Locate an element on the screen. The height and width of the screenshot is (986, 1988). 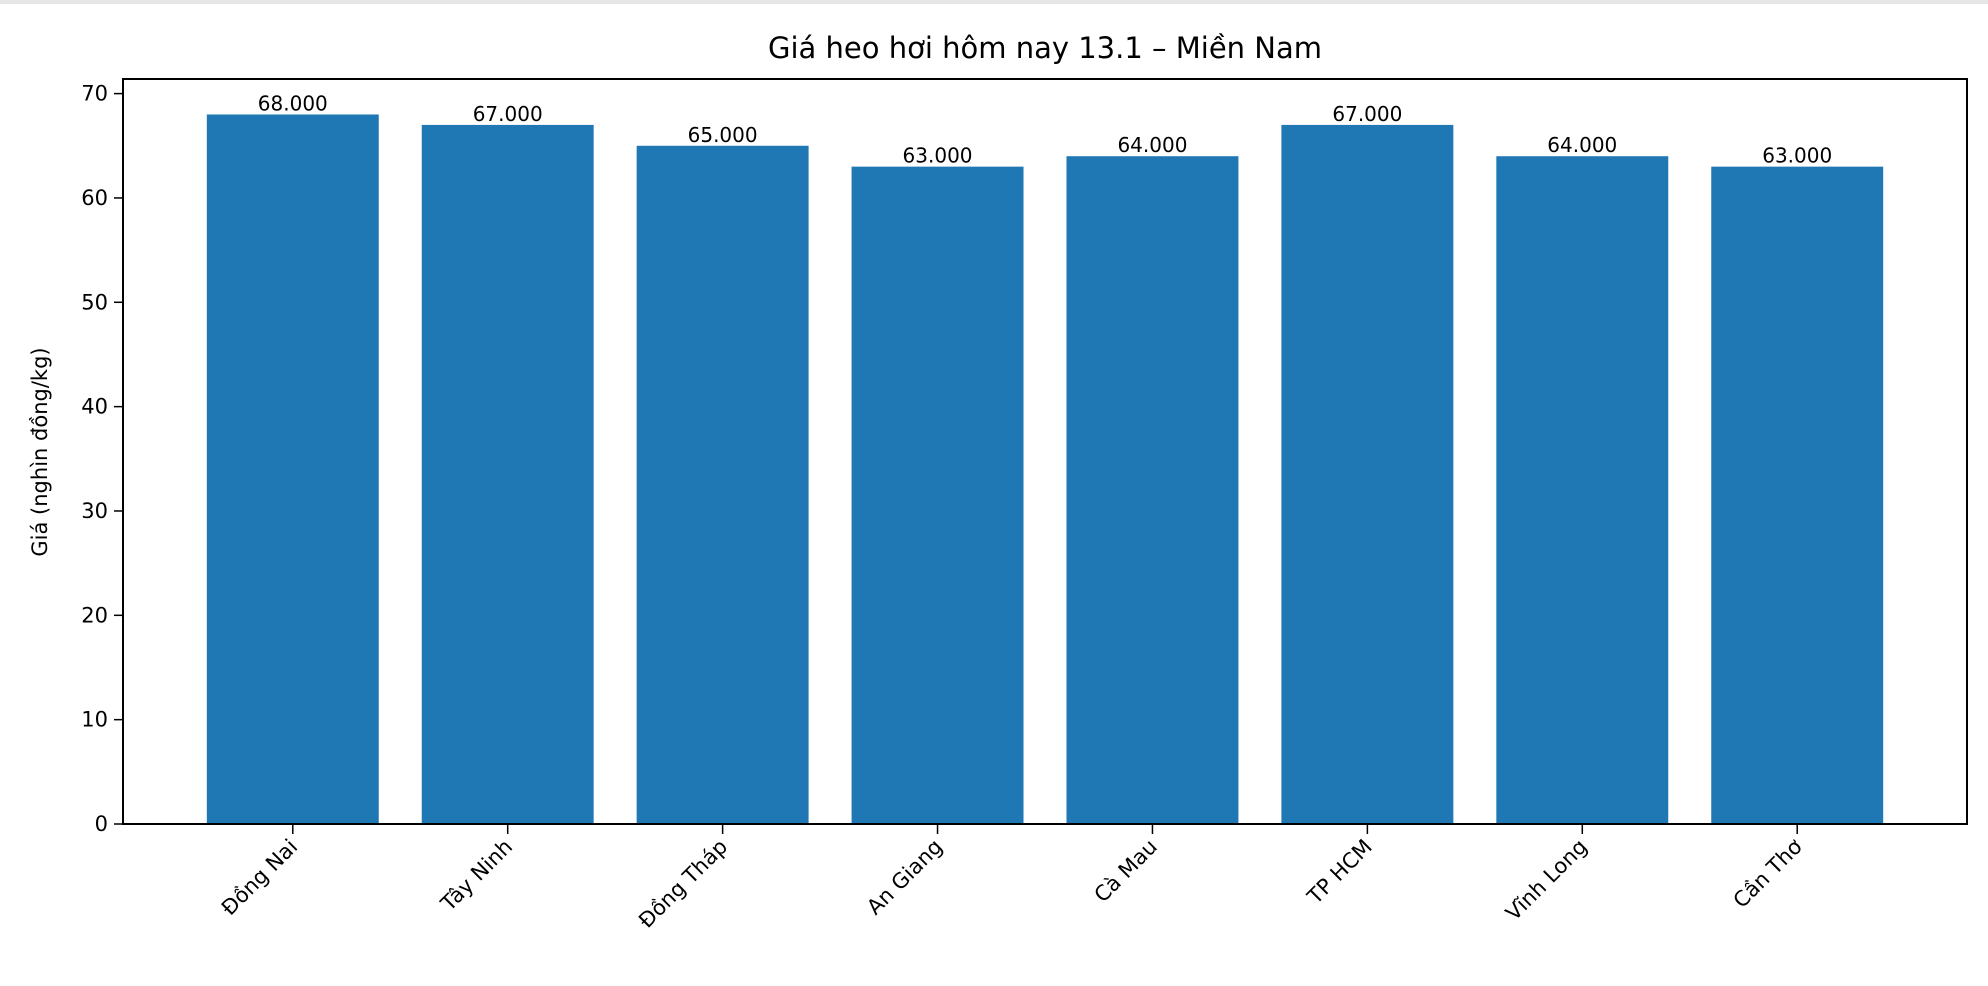
x-tick-label: Tây Ninh is located at coordinates (477, 876).